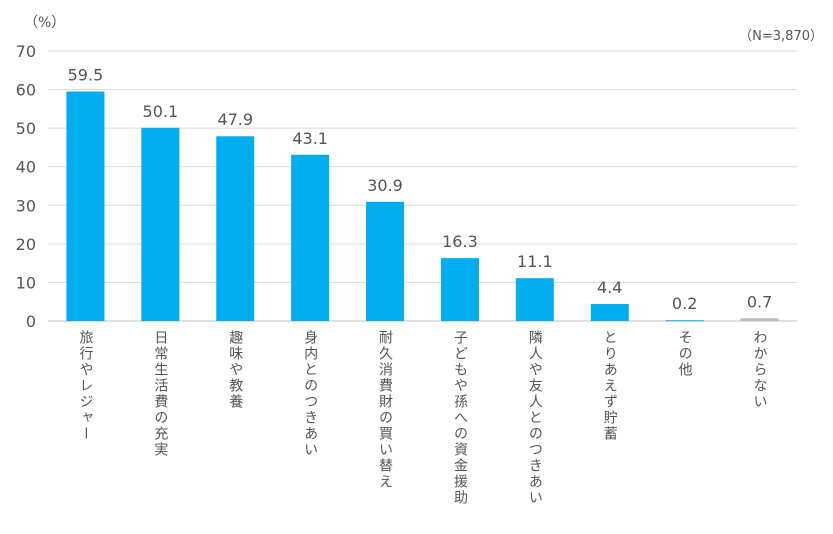 The width and height of the screenshot is (833, 534). What do you see at coordinates (26, 51) in the screenshot?
I see `y-tick-label: 70` at bounding box center [26, 51].